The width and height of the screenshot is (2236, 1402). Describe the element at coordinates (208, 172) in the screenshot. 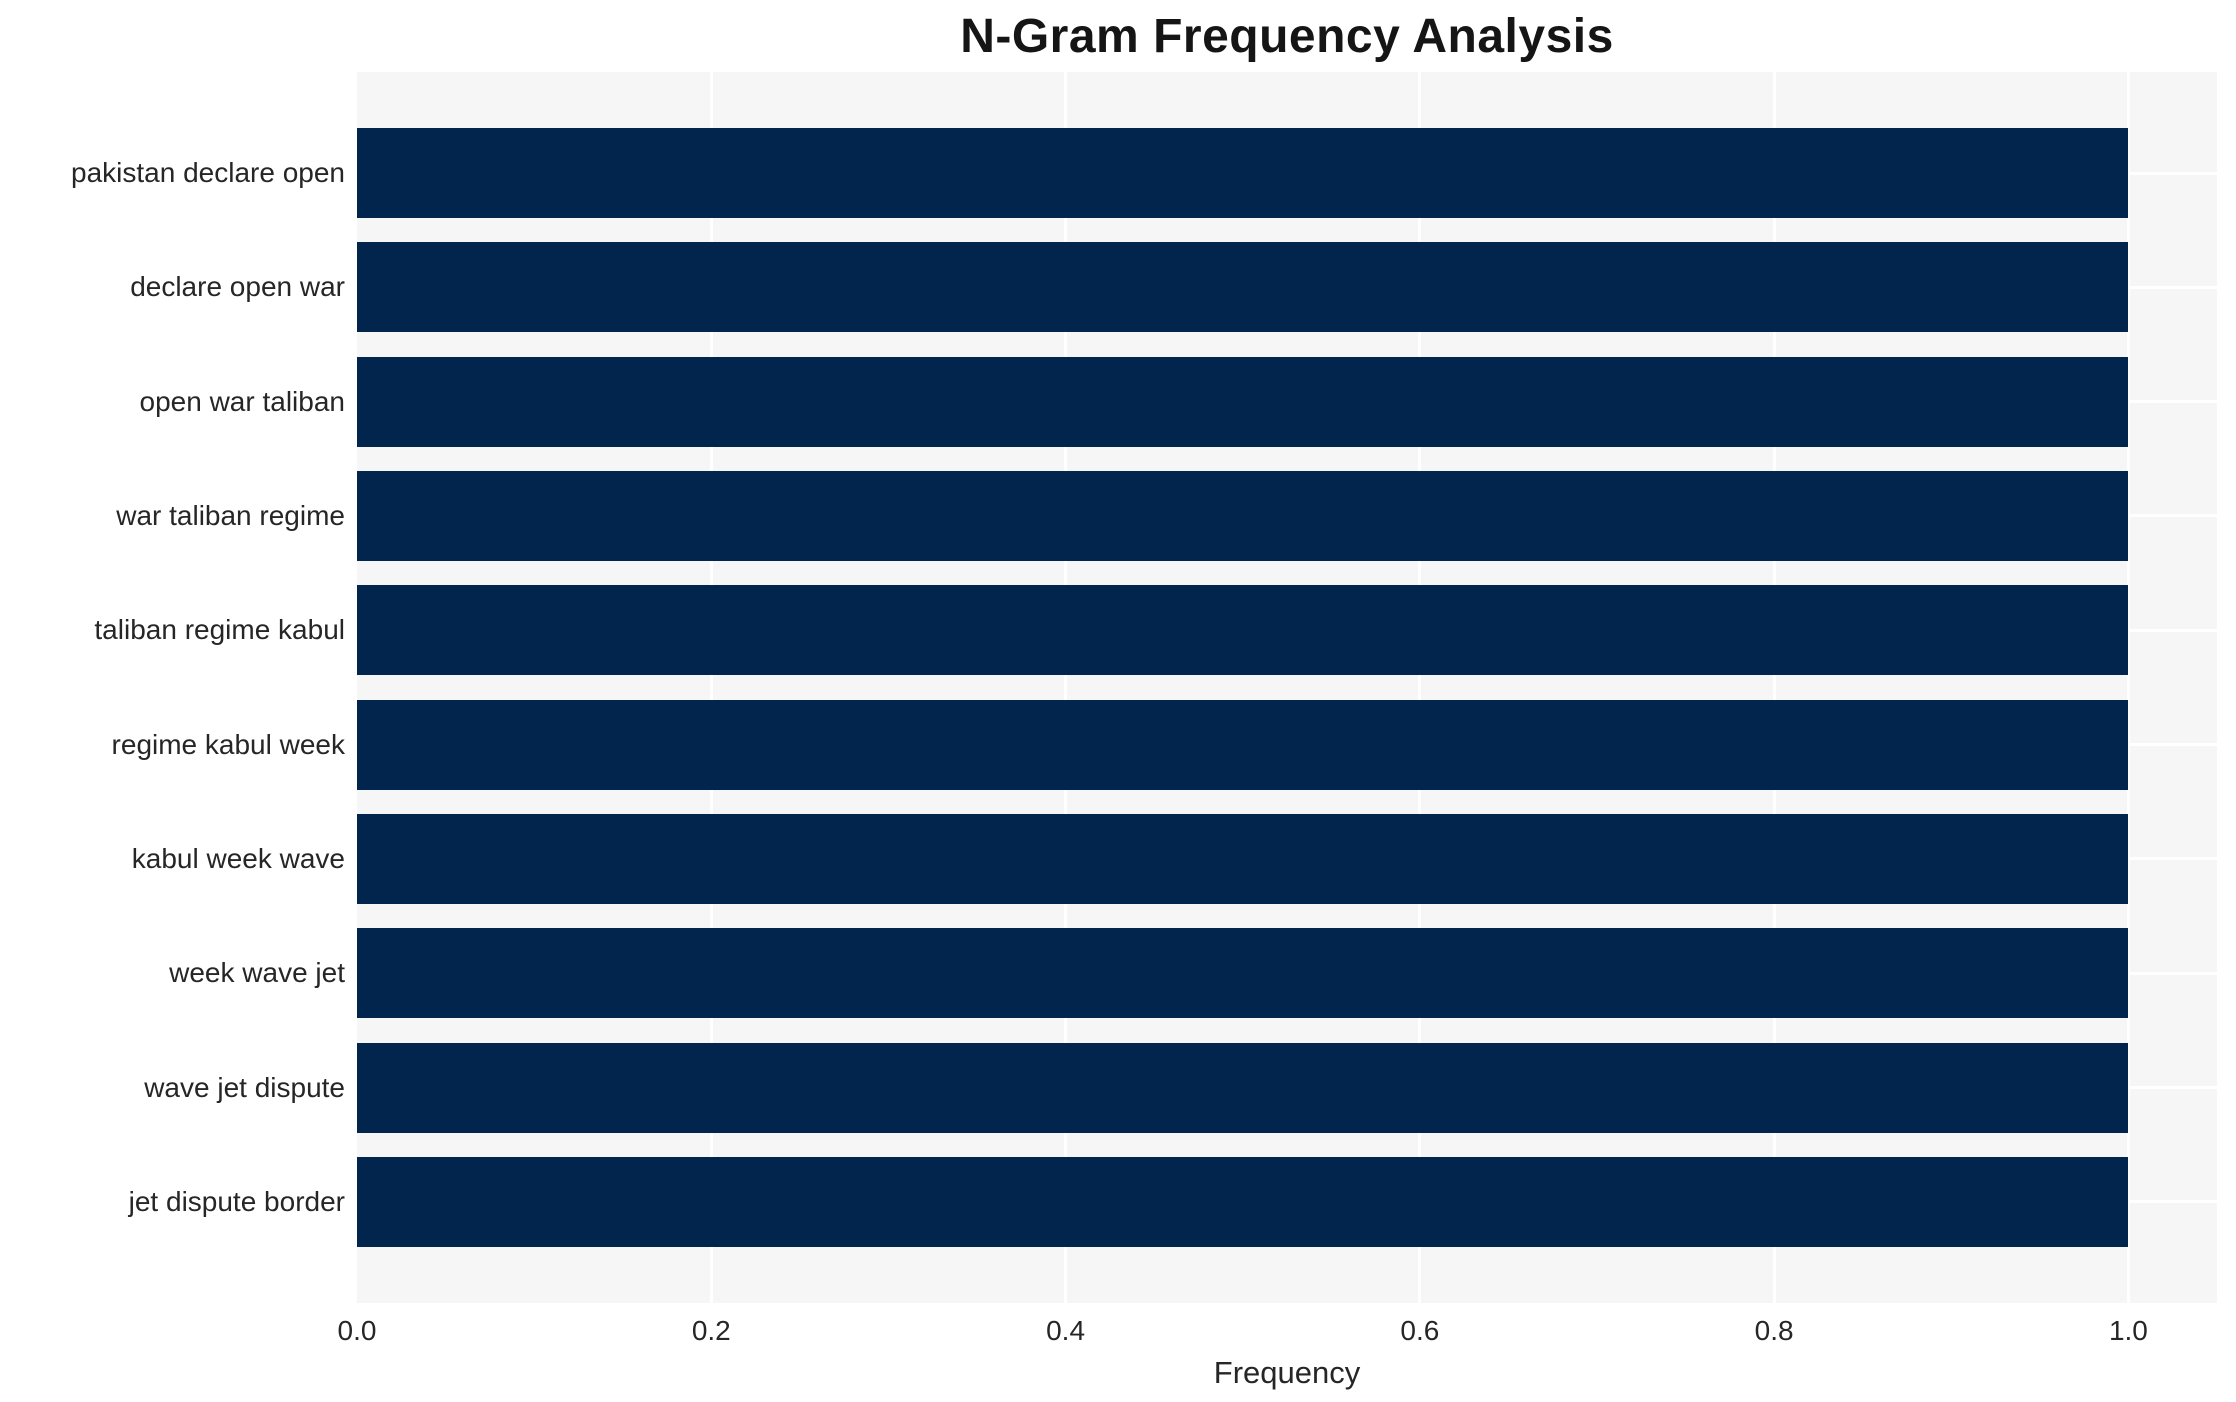

I see `category-label: pakistan declare open` at that location.